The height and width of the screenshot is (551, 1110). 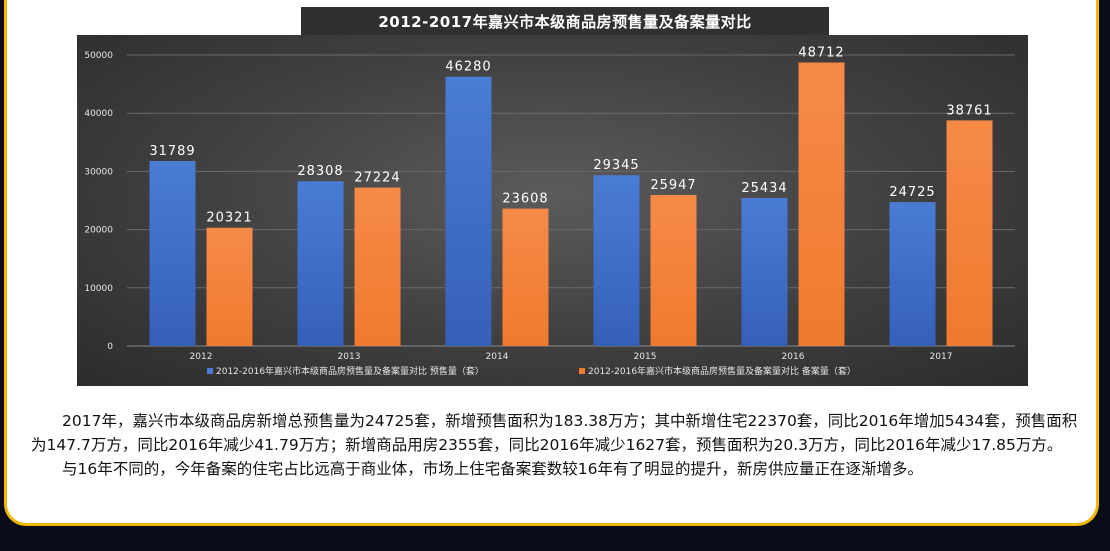 What do you see at coordinates (821, 52) in the screenshot?
I see `data-label: 48712` at bounding box center [821, 52].